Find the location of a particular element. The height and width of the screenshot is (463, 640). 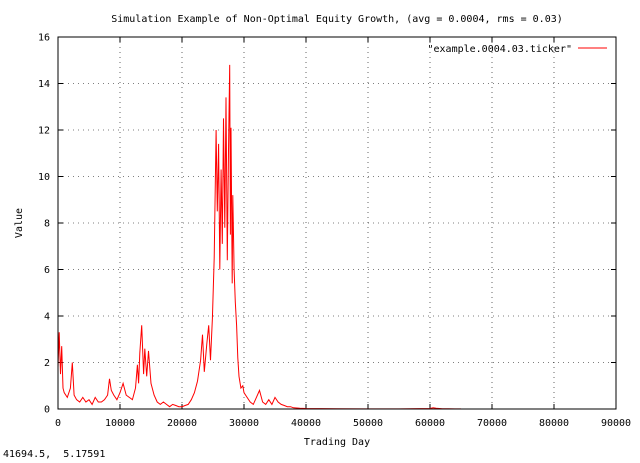

x-tick-label: 30000 is located at coordinates (244, 423).